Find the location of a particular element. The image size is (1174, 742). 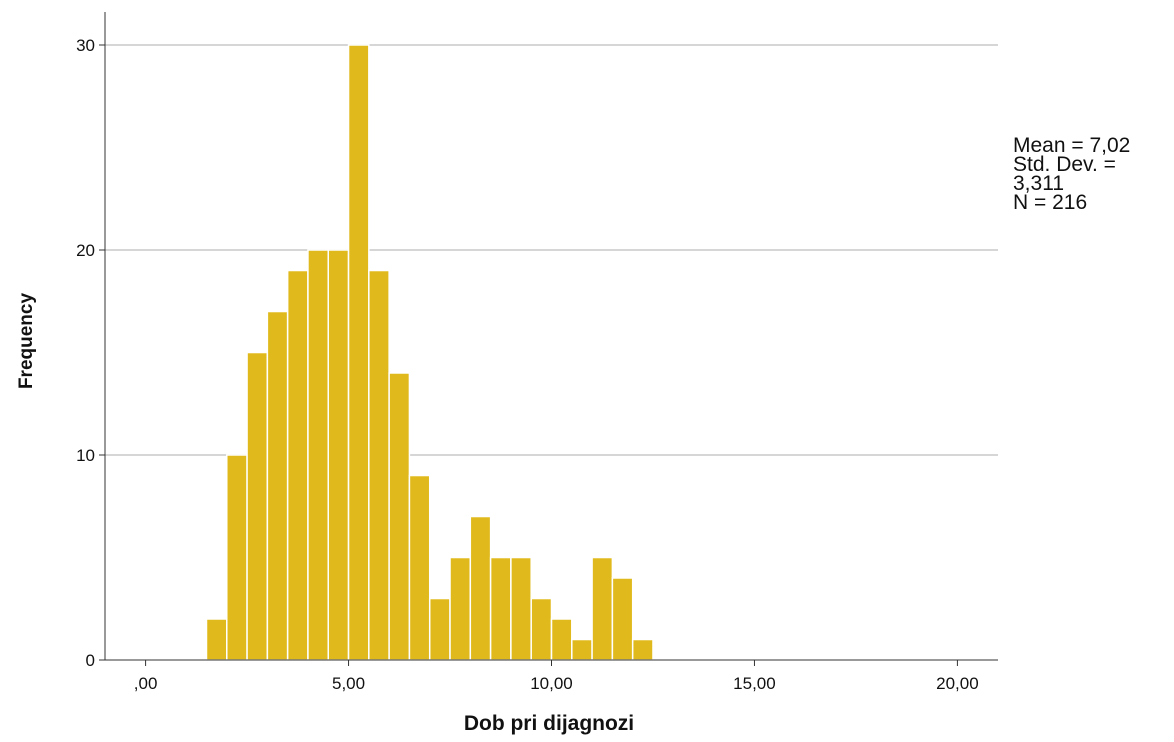

stat-mean: Mean = 7,02 is located at coordinates (1072, 145).